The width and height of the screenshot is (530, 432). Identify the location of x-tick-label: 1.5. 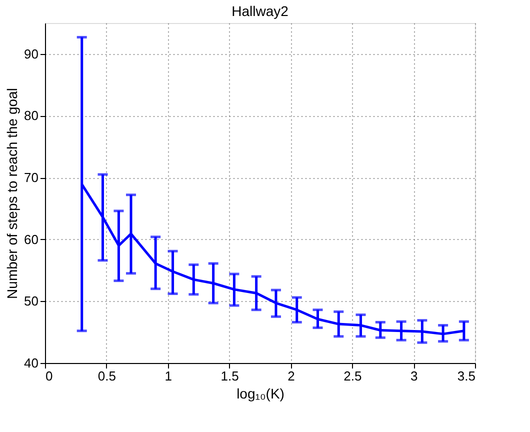
(229, 376).